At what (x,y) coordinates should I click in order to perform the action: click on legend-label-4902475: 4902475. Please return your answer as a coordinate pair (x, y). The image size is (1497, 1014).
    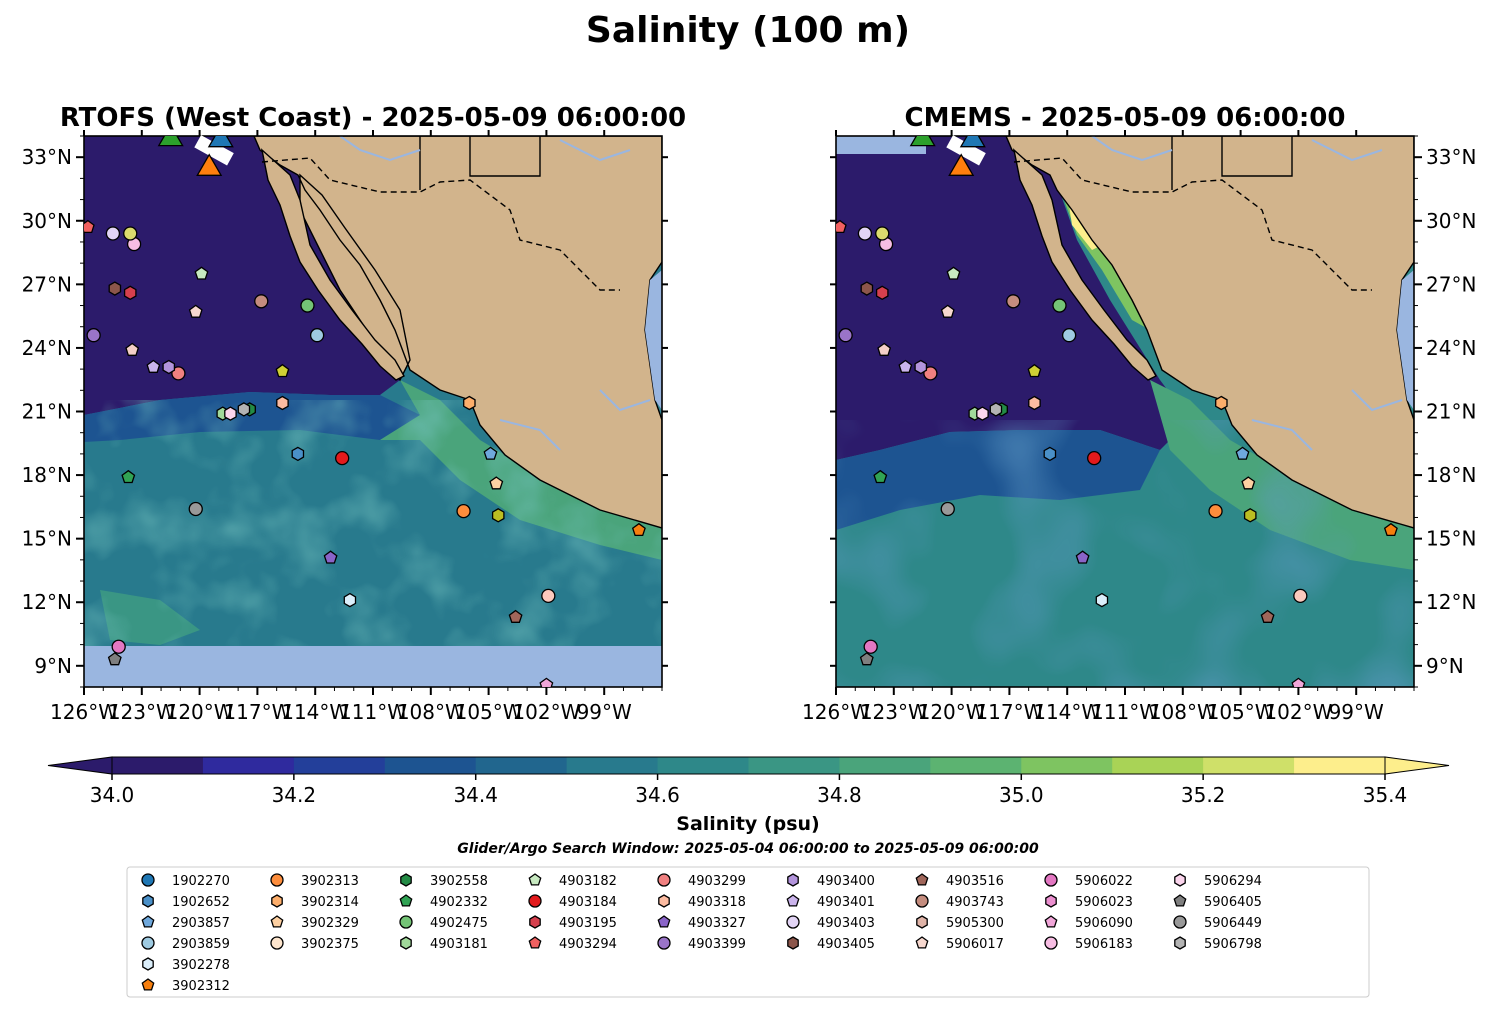
    Looking at the image, I should click on (459, 923).